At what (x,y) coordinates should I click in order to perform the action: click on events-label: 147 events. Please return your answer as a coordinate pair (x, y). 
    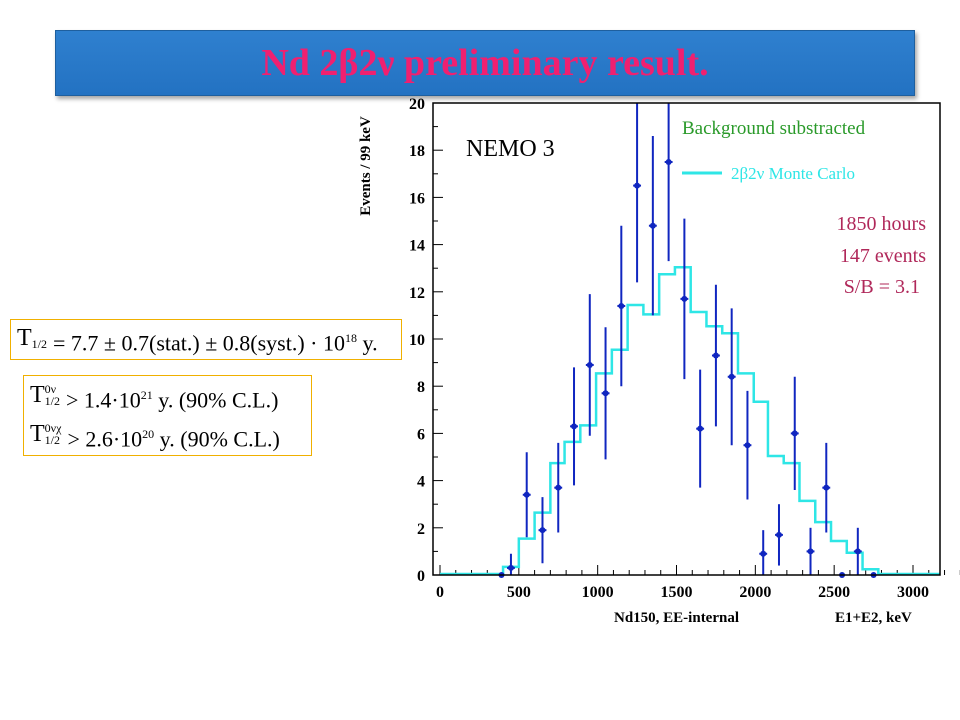
    Looking at the image, I should click on (883, 256).